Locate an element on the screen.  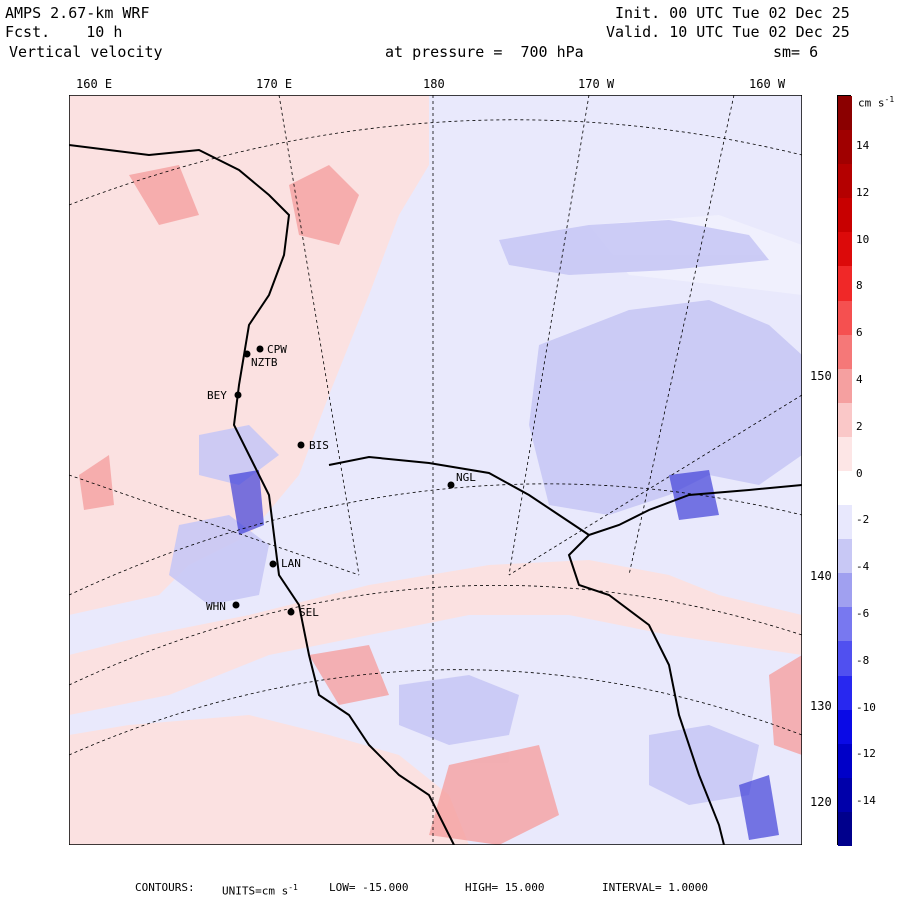
footer-interval: INTERVAL= 1.0000 is located at coordinates (655, 887).